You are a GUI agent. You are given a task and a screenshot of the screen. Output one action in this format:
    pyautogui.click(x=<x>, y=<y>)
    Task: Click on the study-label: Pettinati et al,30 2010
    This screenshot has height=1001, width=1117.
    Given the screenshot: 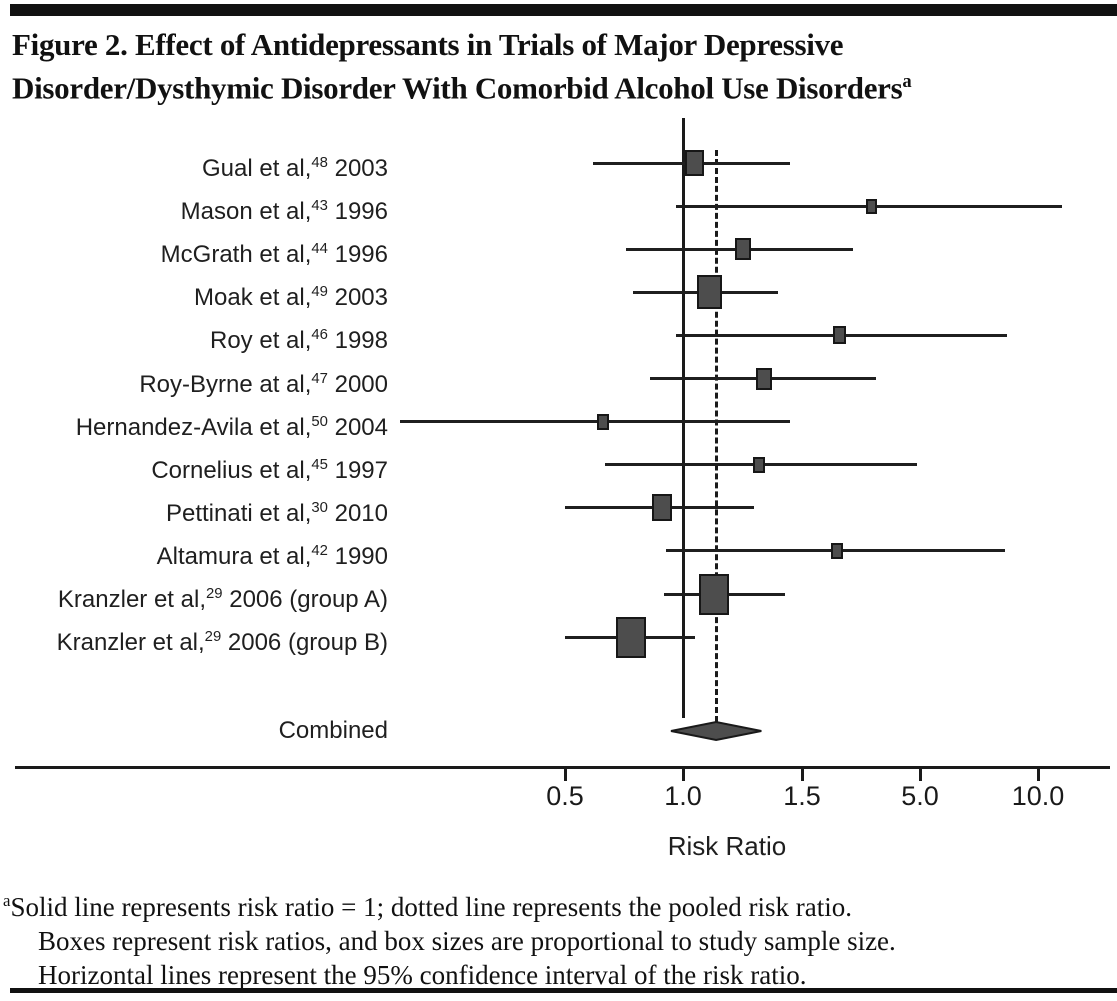 What is the action you would take?
    pyautogui.click(x=276, y=513)
    